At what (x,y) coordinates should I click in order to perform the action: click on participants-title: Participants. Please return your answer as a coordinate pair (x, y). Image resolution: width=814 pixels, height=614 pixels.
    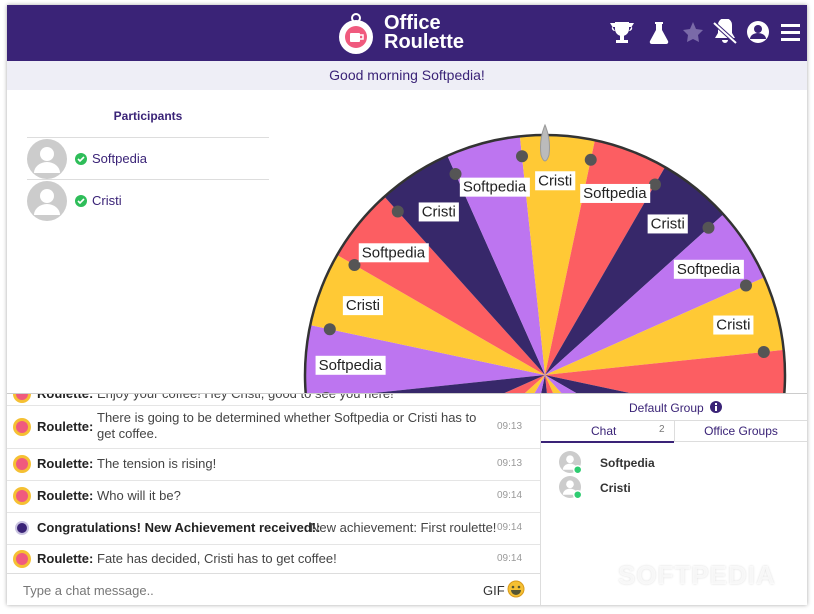
    Looking at the image, I should click on (148, 116).